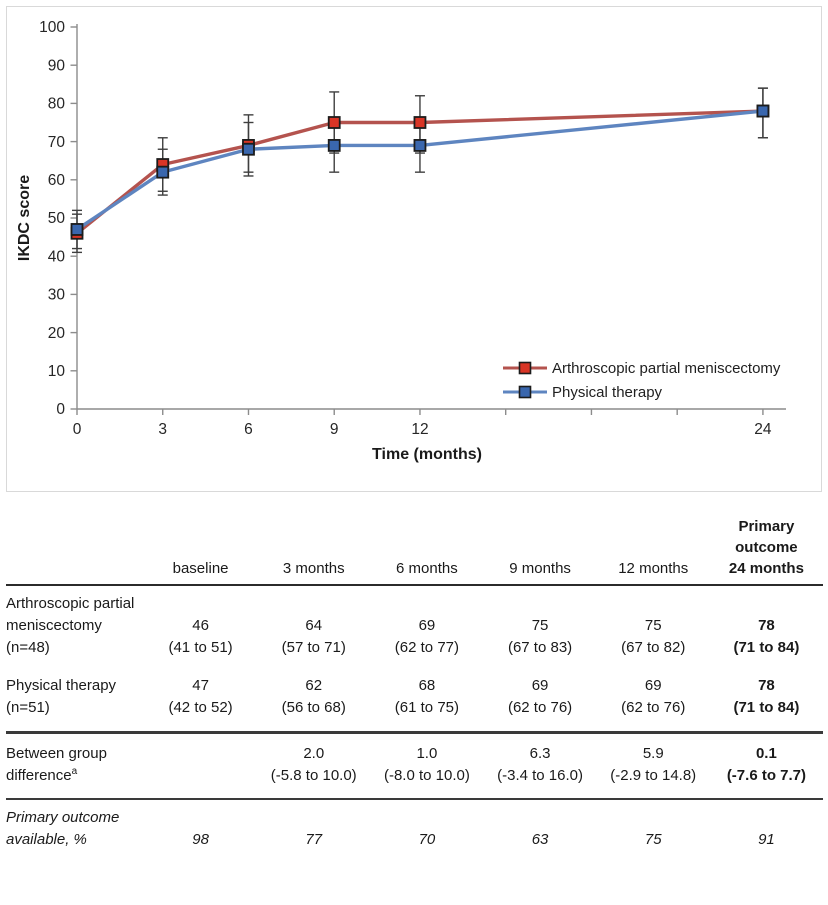 This screenshot has height=905, width=828. I want to click on cell-value: 98, so click(200, 839).